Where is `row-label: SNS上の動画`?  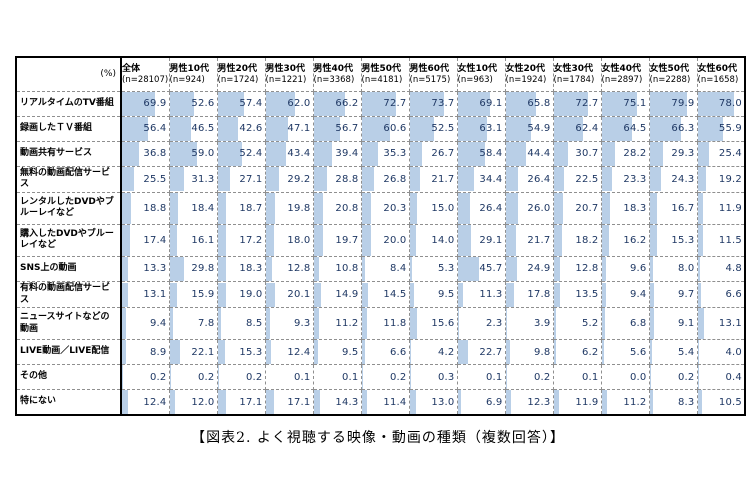
row-label: SNS上の動画 is located at coordinates (68, 268).